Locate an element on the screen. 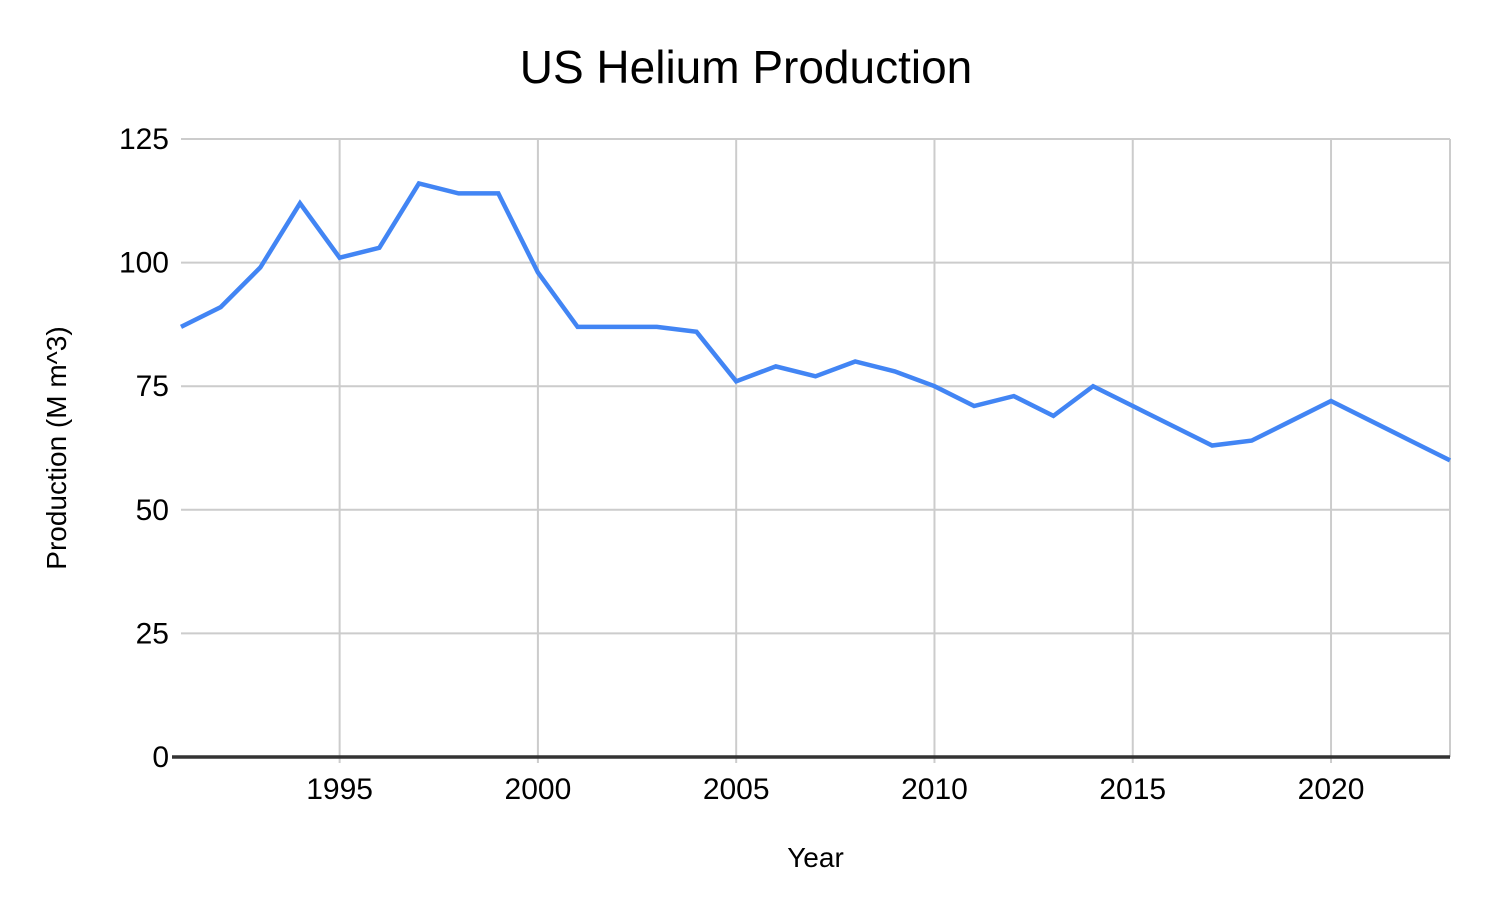 The image size is (1492, 918). x-tick-label: 2005 is located at coordinates (736, 789).